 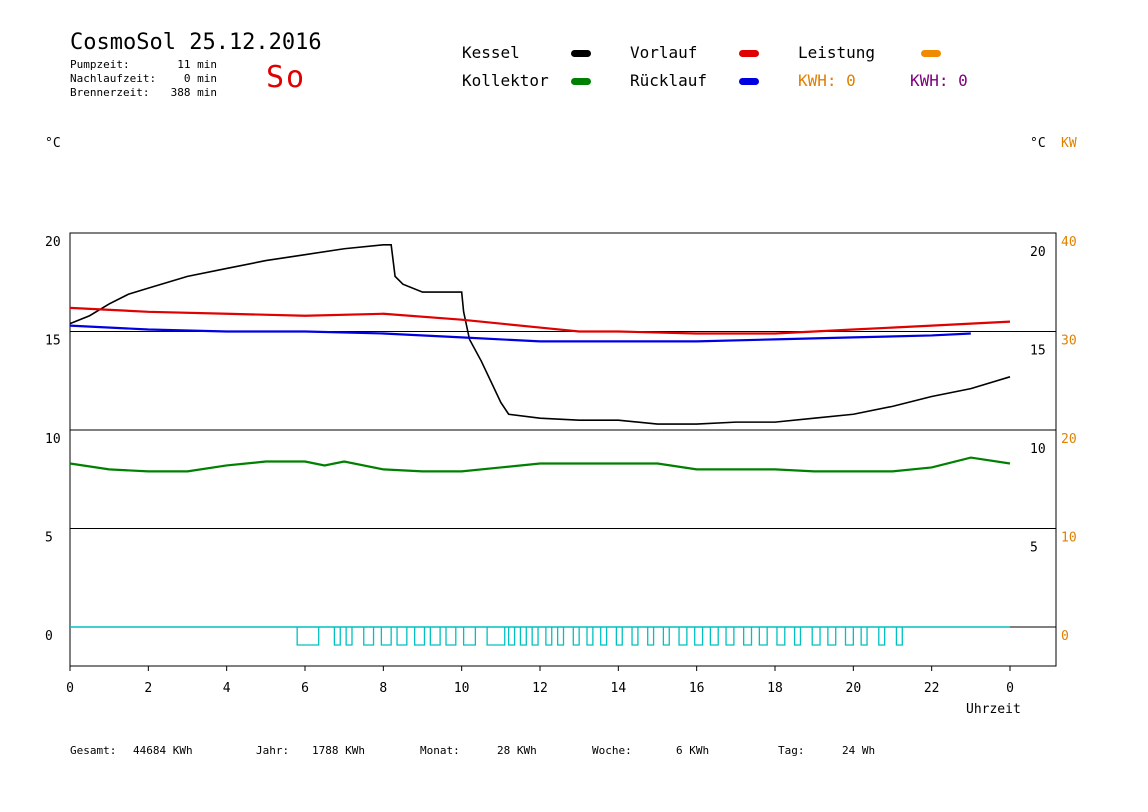 I want to click on footer-label: Monat:, so click(x=440, y=750).